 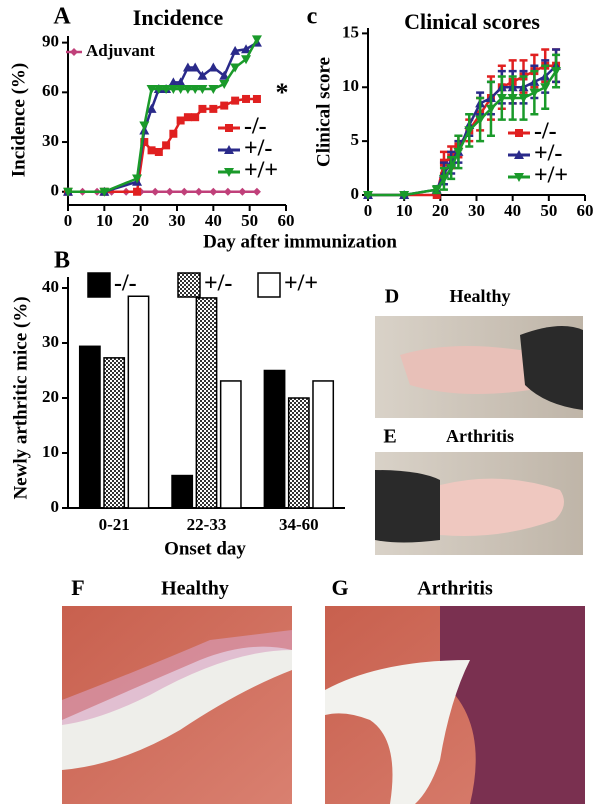 I want to click on photo-g, so click(x=455, y=705).